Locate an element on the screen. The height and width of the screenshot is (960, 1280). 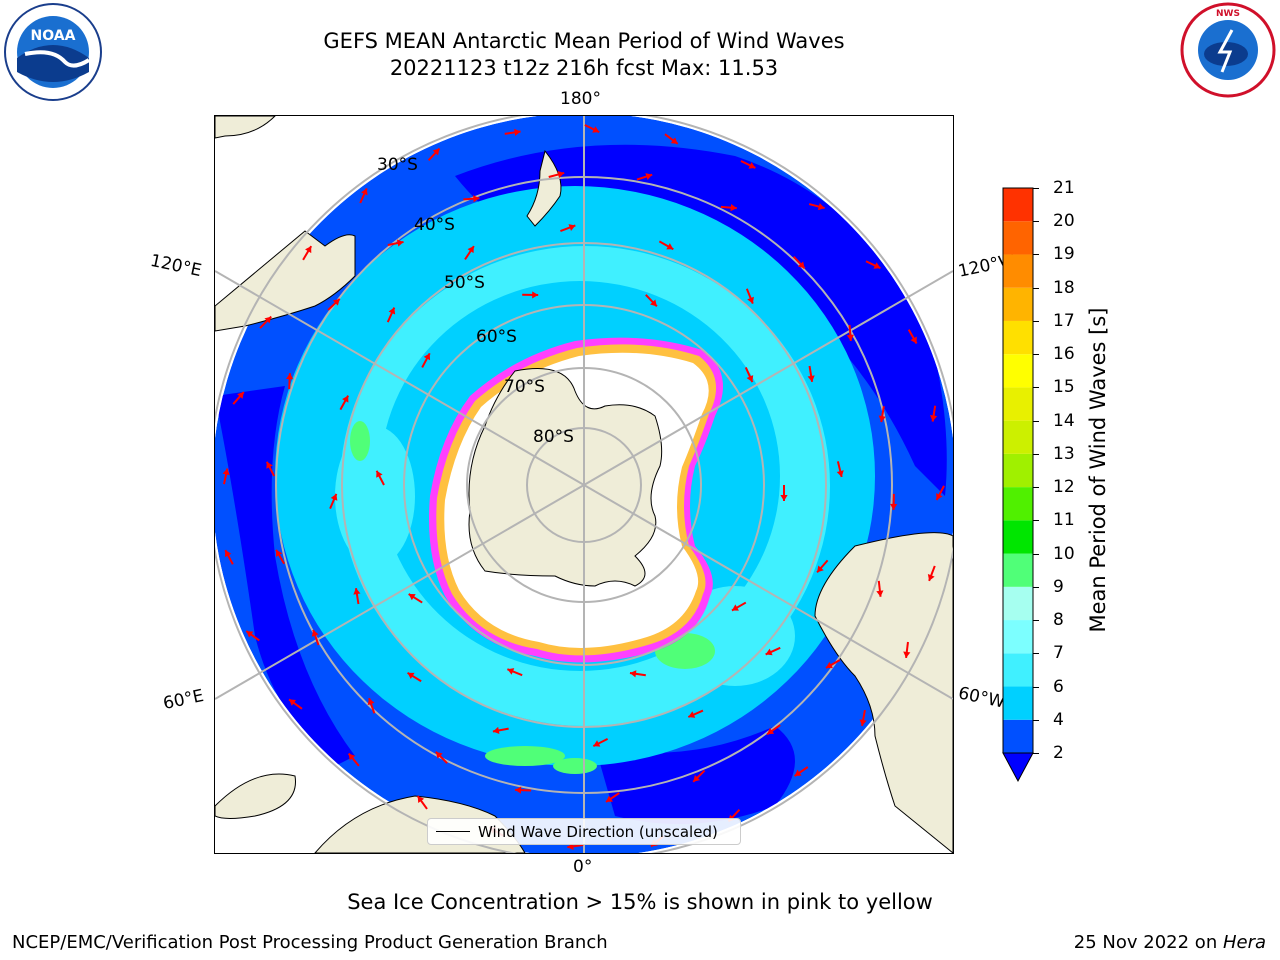
colorbar-tick-label: 15 is located at coordinates (1064, 387).